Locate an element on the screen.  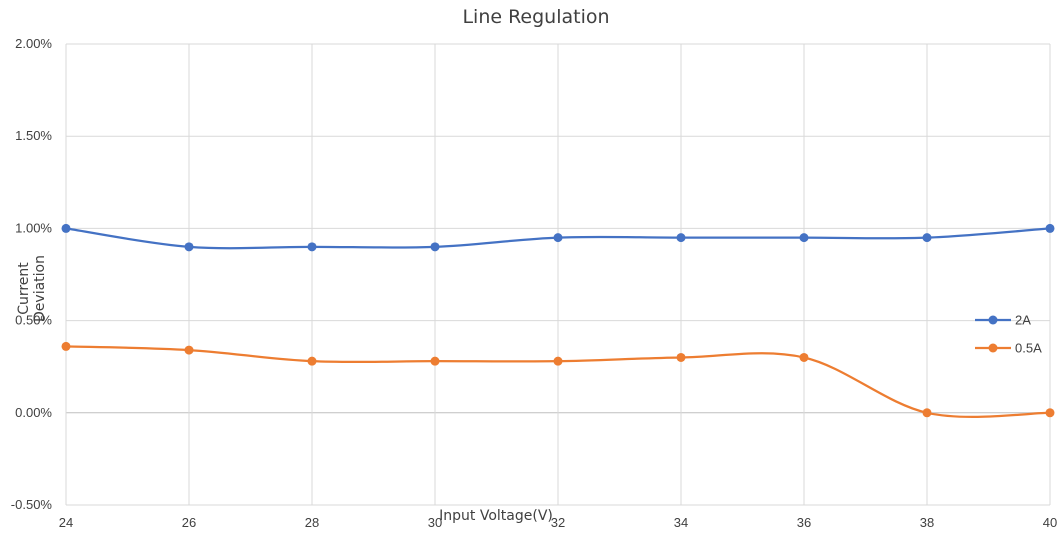
x-tick-label: 40 is located at coordinates (1050, 522).